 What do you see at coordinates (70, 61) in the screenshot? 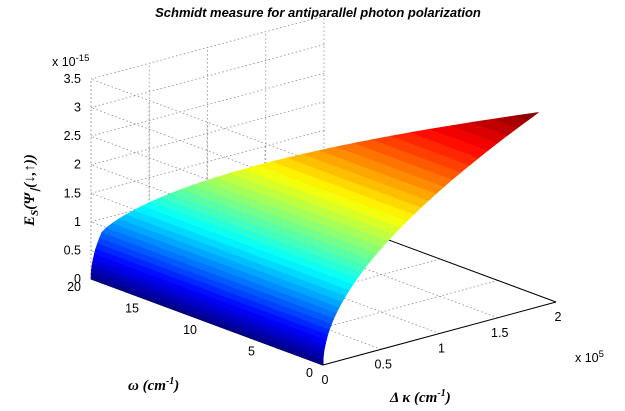
I see `z-axis-scale: x 10-15` at bounding box center [70, 61].